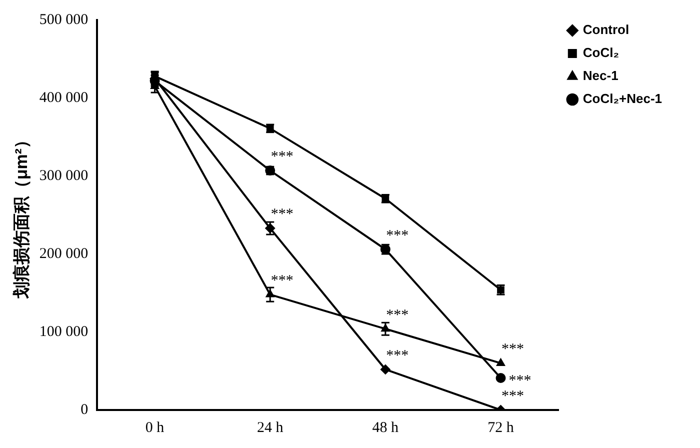 The height and width of the screenshot is (448, 700). I want to click on legend-label: Nec-1, so click(600, 76).